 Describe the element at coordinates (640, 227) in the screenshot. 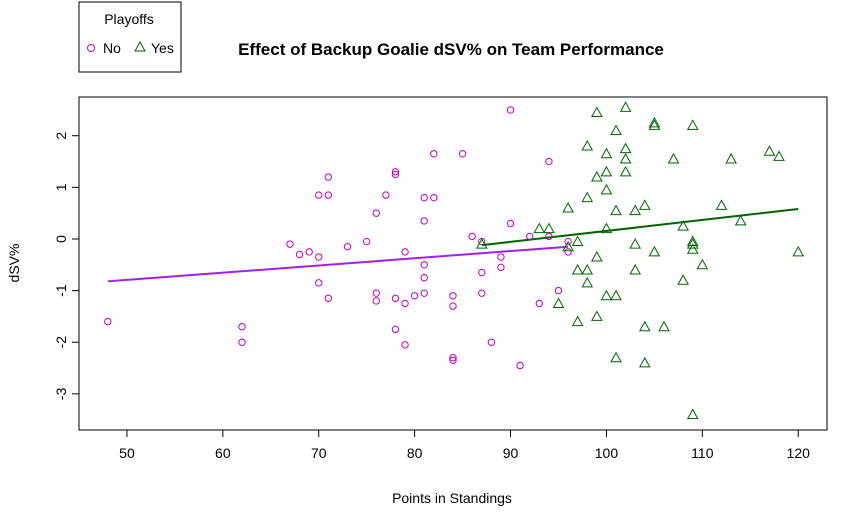

I see `fit-line-yes` at that location.